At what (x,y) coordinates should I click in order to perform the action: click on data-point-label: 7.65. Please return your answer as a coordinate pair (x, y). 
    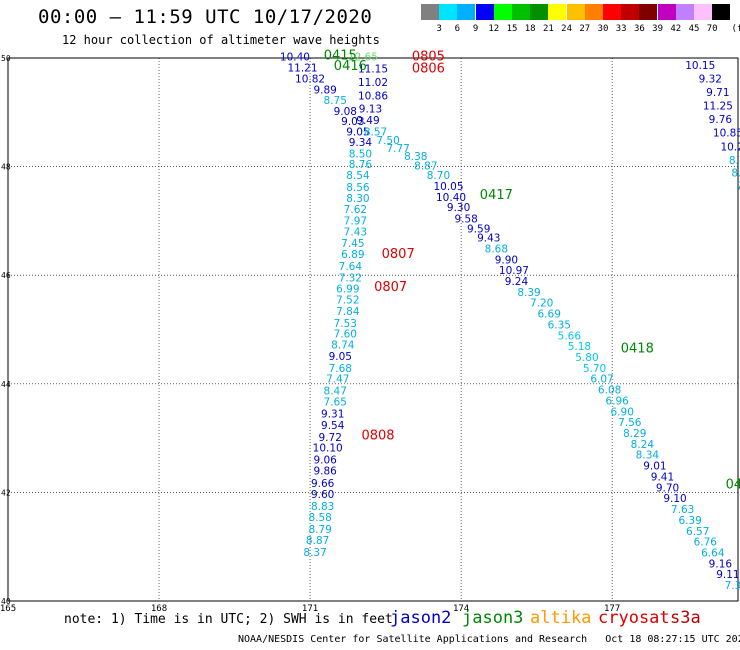
    Looking at the image, I should click on (335, 403).